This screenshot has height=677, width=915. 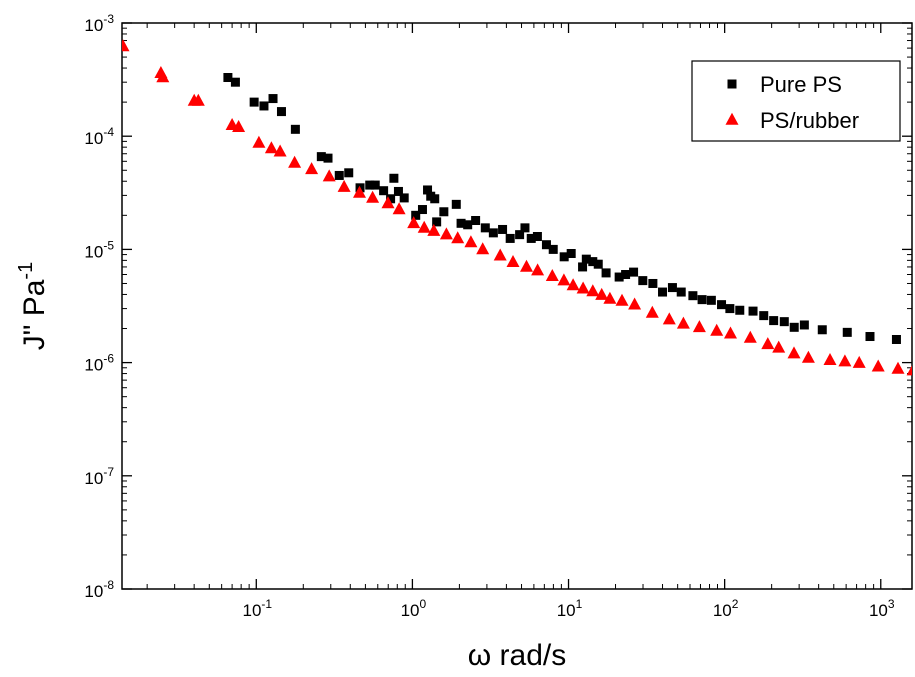 What do you see at coordinates (801, 84) in the screenshot?
I see `legend-label-pure-ps: Pure PS` at bounding box center [801, 84].